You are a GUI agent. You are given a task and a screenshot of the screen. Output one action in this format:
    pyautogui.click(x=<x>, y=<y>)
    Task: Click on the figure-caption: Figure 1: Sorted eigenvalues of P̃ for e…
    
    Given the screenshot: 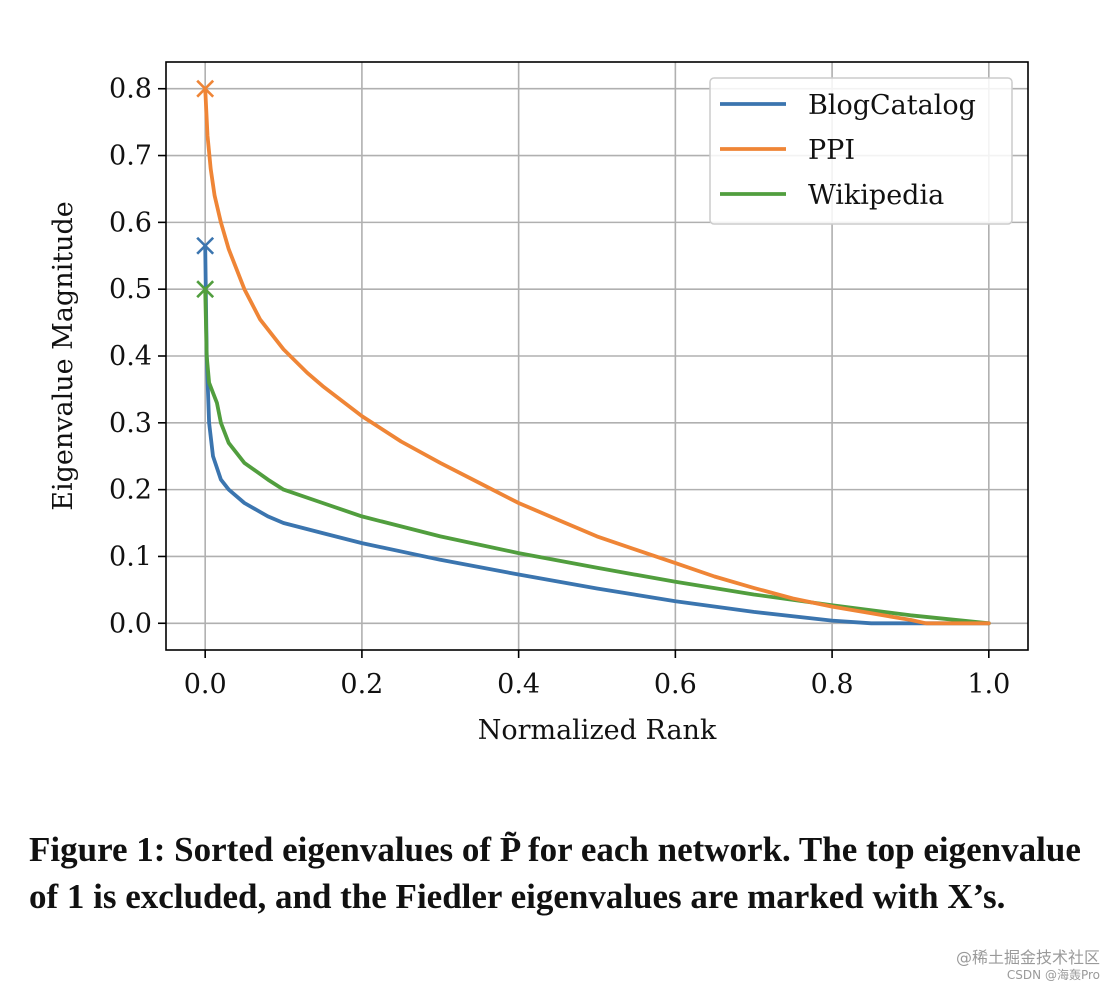 What is the action you would take?
    pyautogui.click(x=555, y=873)
    